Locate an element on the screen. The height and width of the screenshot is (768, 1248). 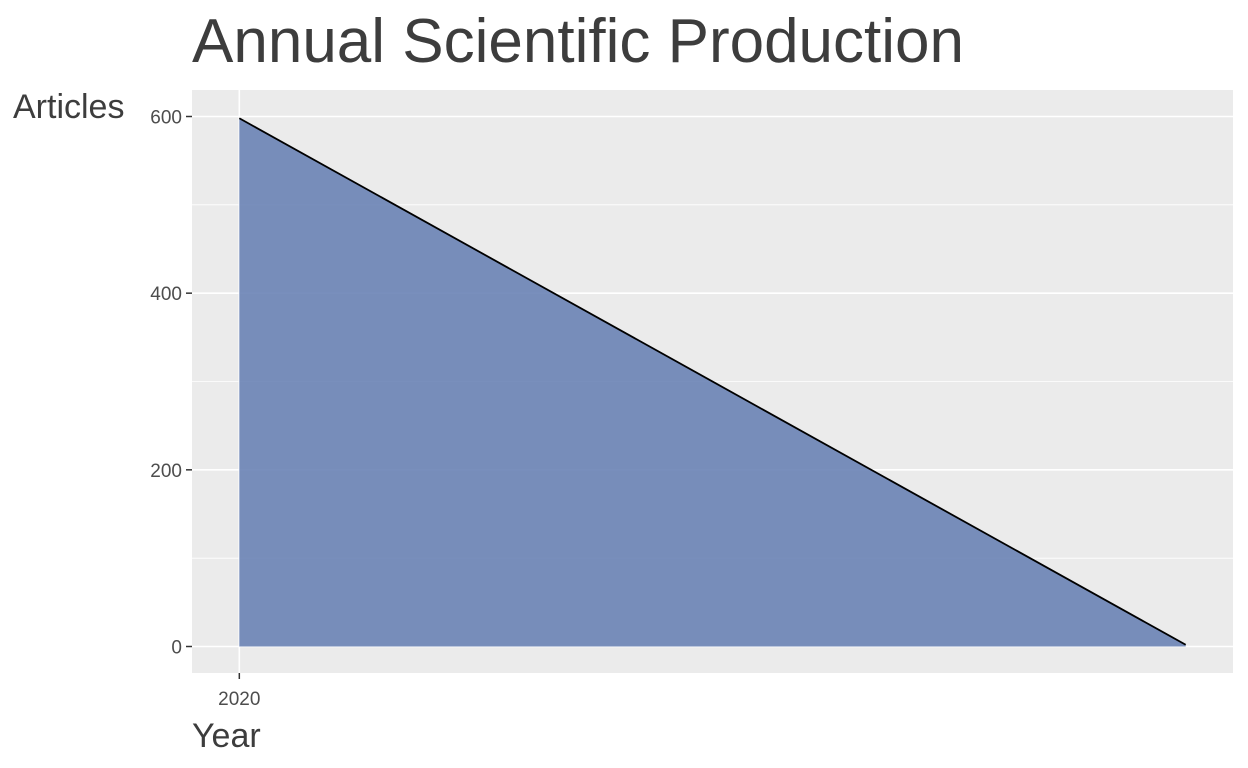
y-axis-title: Articles is located at coordinates (68, 107).